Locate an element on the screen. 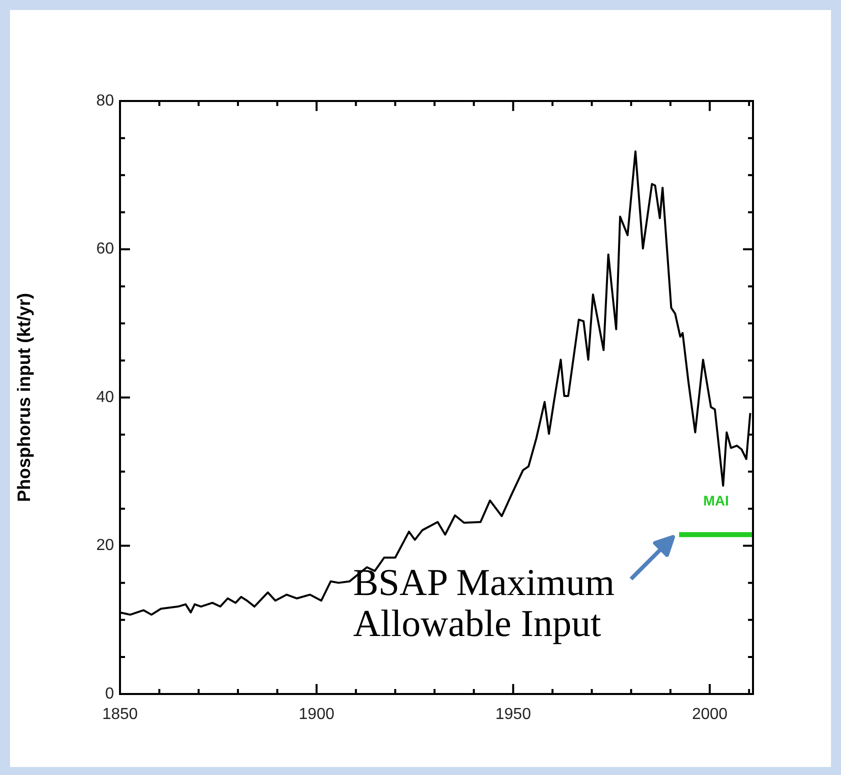  y-tick-label: 80 is located at coordinates (105, 101).